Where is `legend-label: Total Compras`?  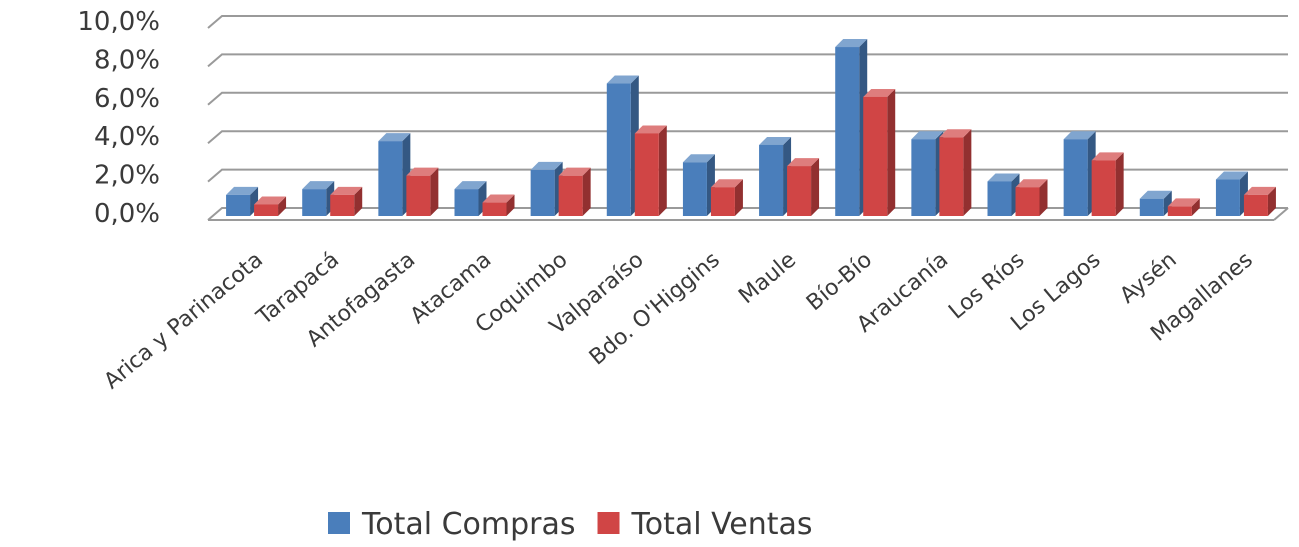
legend-label: Total Compras is located at coordinates (468, 524).